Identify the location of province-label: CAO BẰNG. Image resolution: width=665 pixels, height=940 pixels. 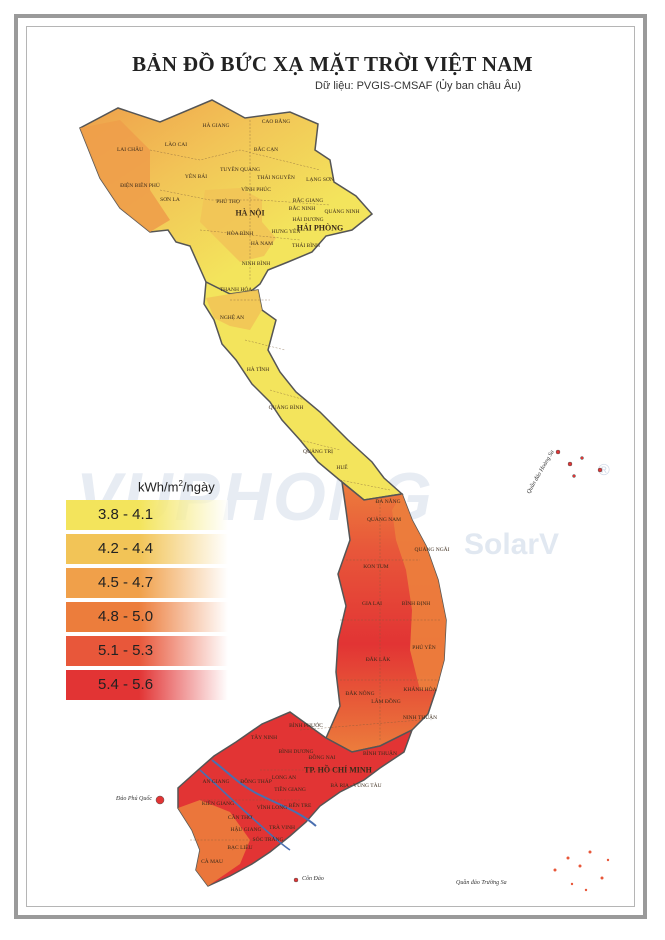
(276, 122).